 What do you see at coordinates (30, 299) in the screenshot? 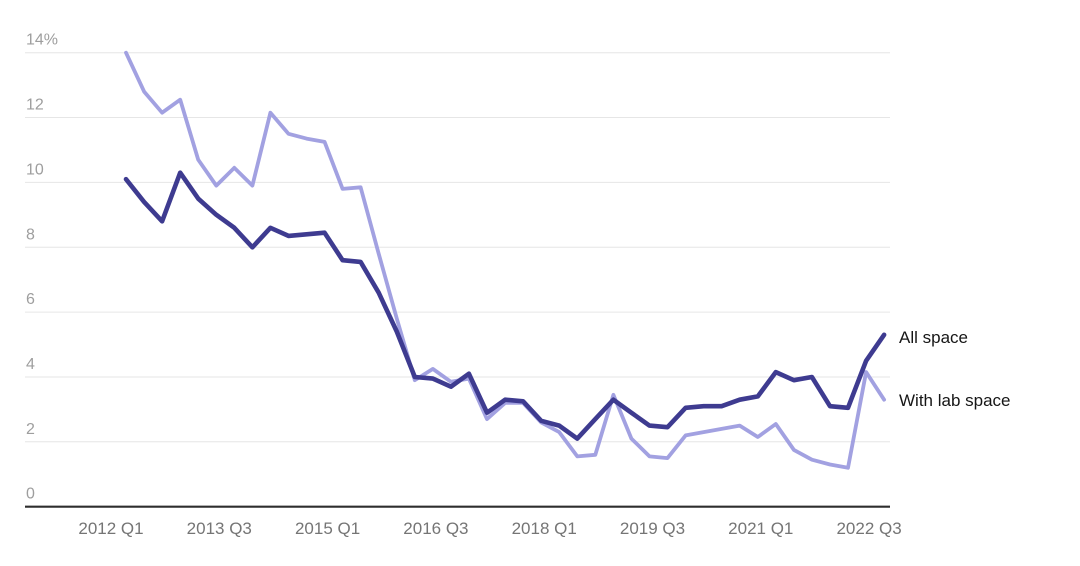
I see `y-axis-tick-label: 6` at bounding box center [30, 299].